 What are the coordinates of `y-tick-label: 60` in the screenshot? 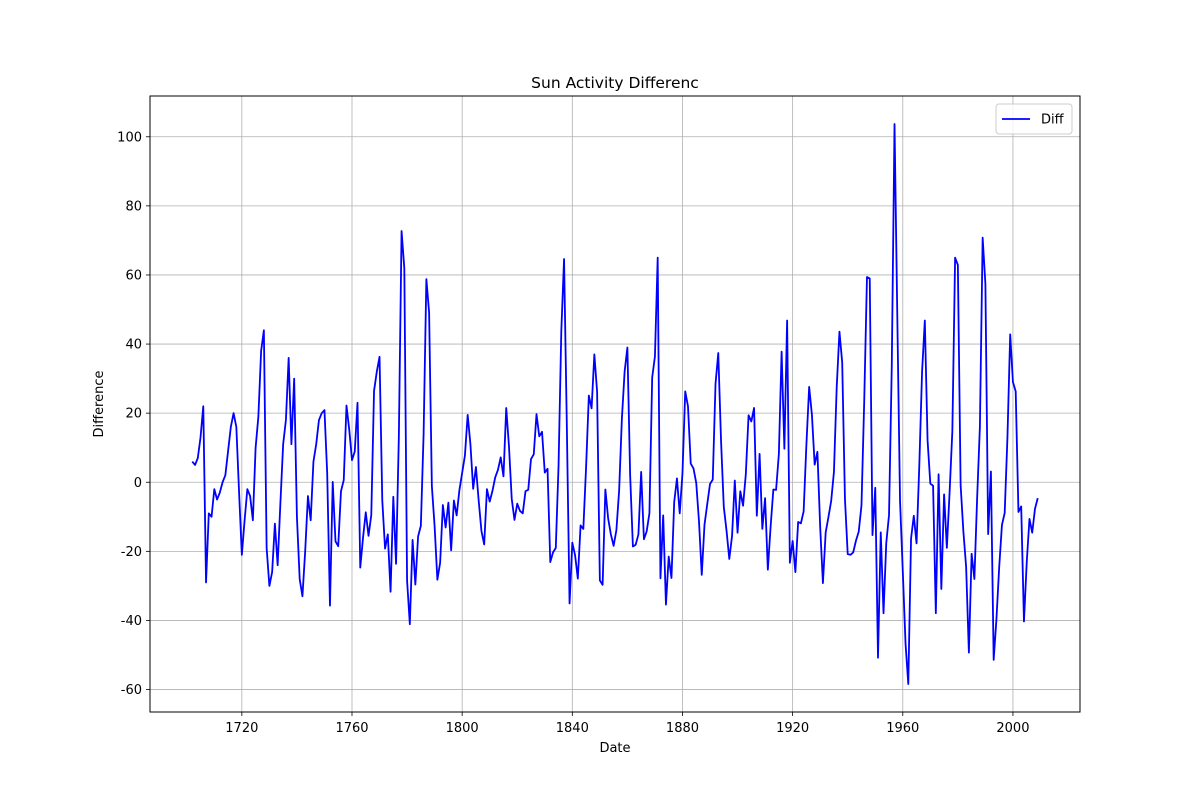 It's located at (133, 275).